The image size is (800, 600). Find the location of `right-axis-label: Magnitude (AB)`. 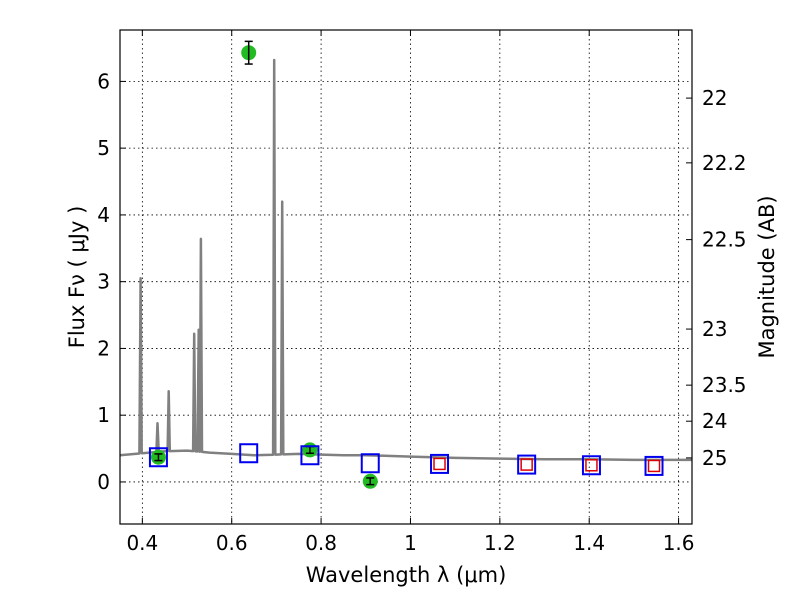

right-axis-label: Magnitude (AB) is located at coordinates (767, 276).